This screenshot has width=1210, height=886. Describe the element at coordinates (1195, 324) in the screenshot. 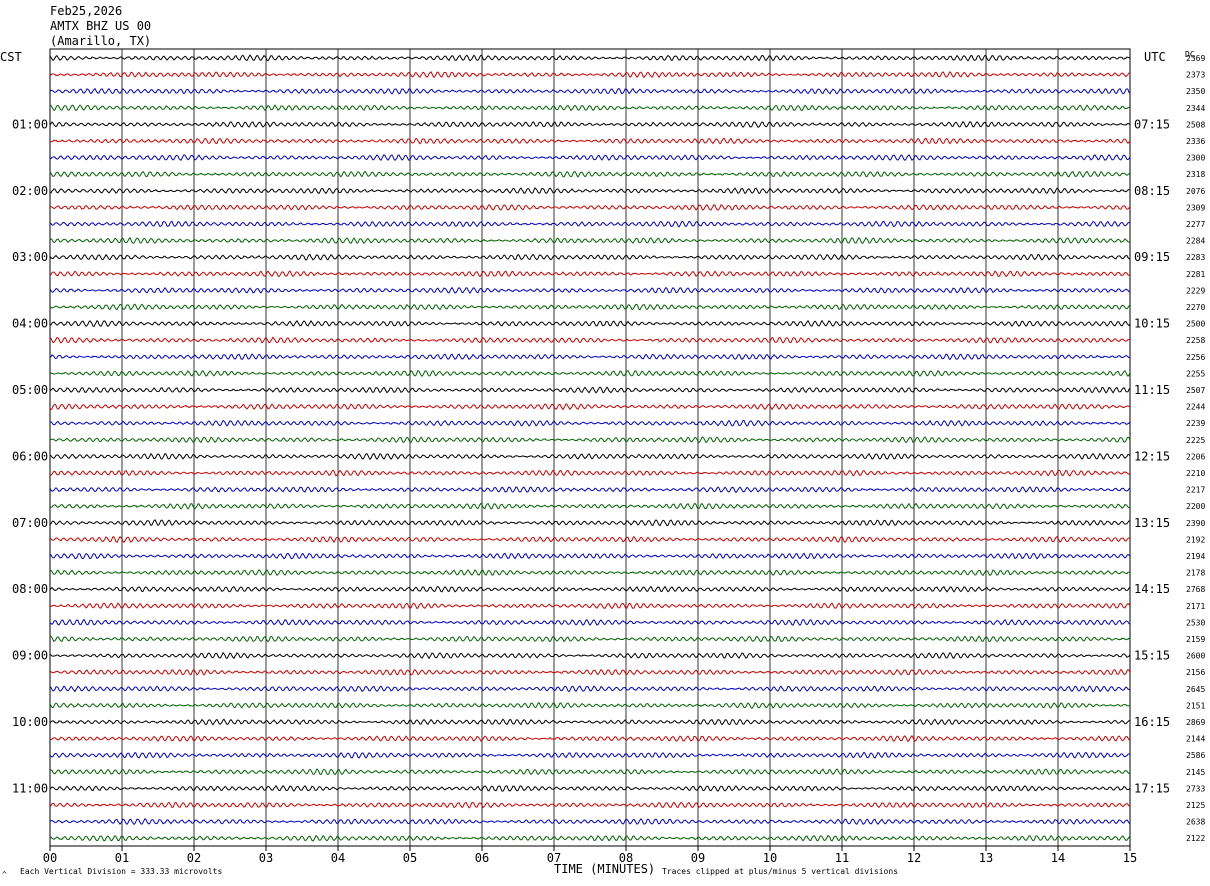

I see `dc-value: 2500` at that location.